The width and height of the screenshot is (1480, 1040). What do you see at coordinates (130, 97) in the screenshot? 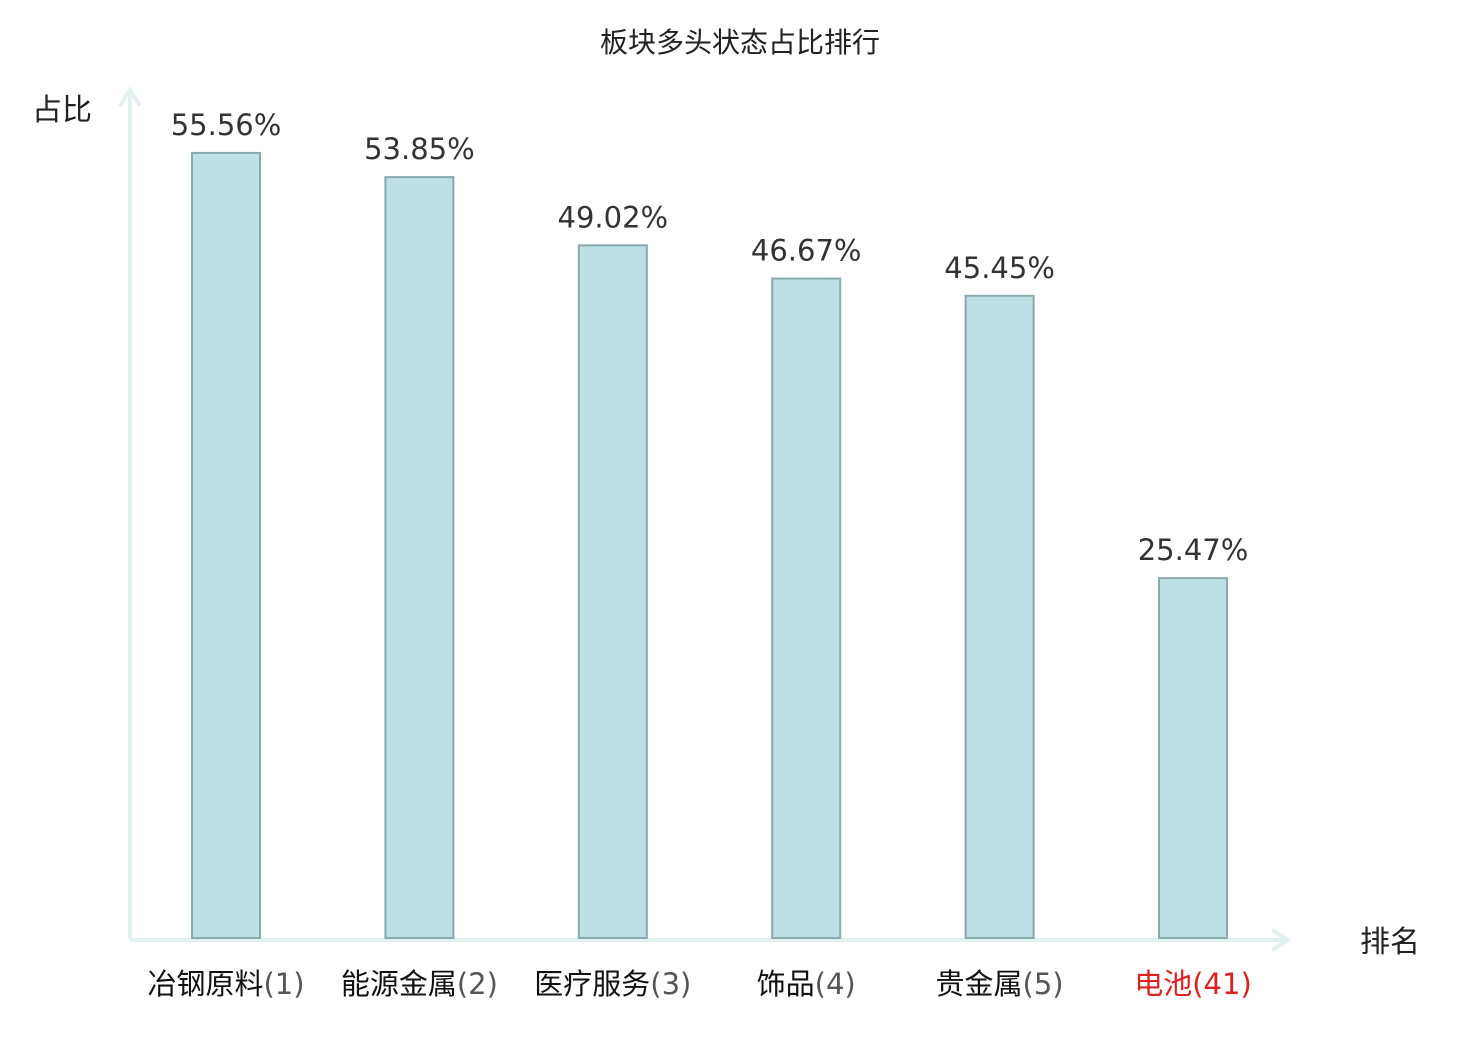
I see `y-axis-arrow` at bounding box center [130, 97].